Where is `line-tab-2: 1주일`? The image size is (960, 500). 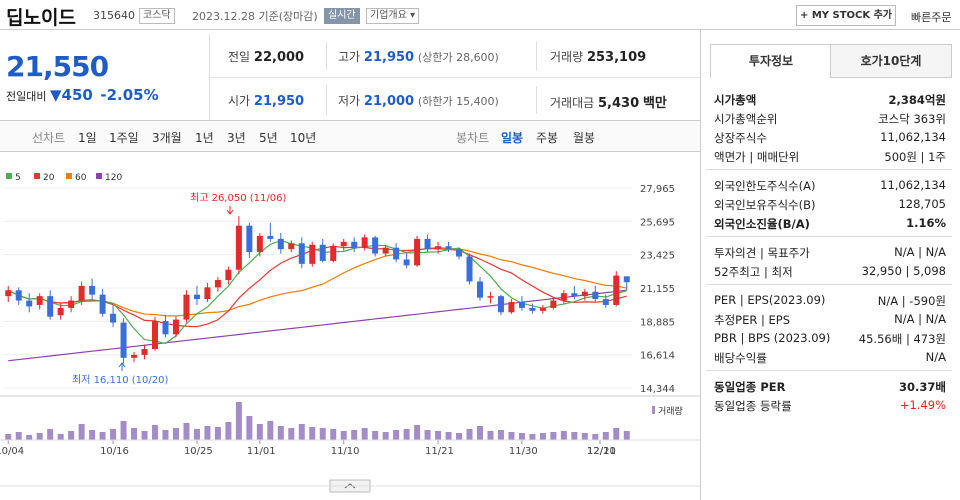
line-tab-2: 1주일 is located at coordinates (124, 138).